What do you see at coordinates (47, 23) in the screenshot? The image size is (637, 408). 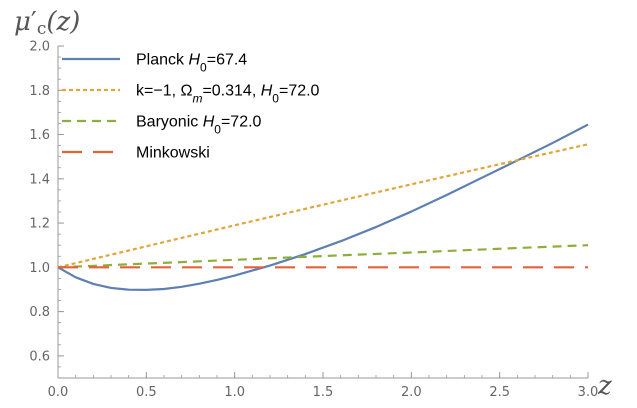 I see `y-axis-title: μ′c(z)` at bounding box center [47, 23].